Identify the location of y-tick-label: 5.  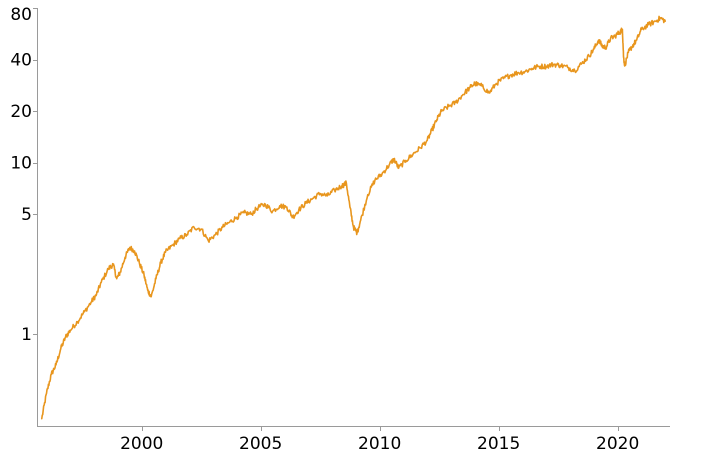
(26, 215).